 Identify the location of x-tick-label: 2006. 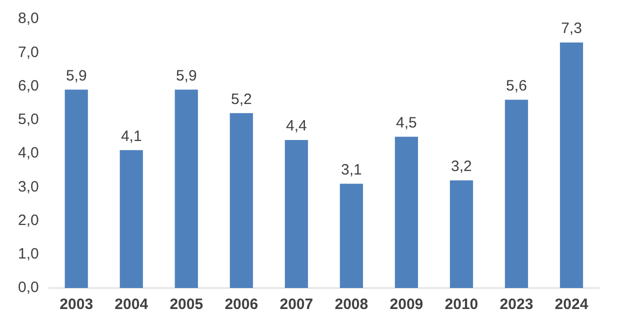
(241, 305).